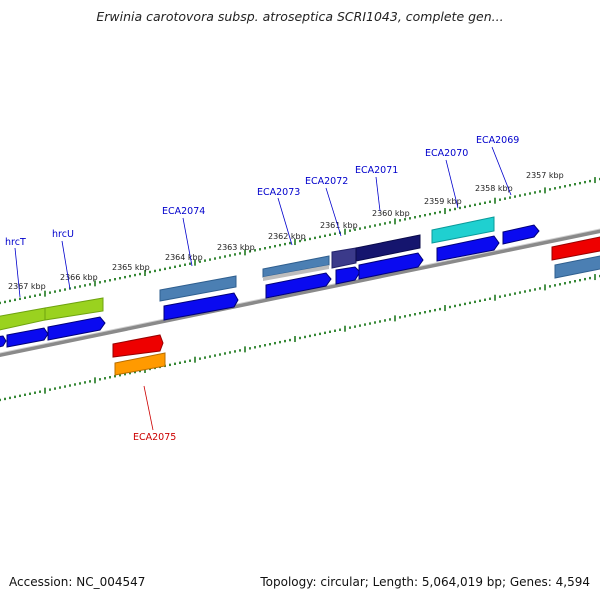  What do you see at coordinates (326, 181) in the screenshot?
I see `gene-label-ECA2072: ECA2072` at bounding box center [326, 181].